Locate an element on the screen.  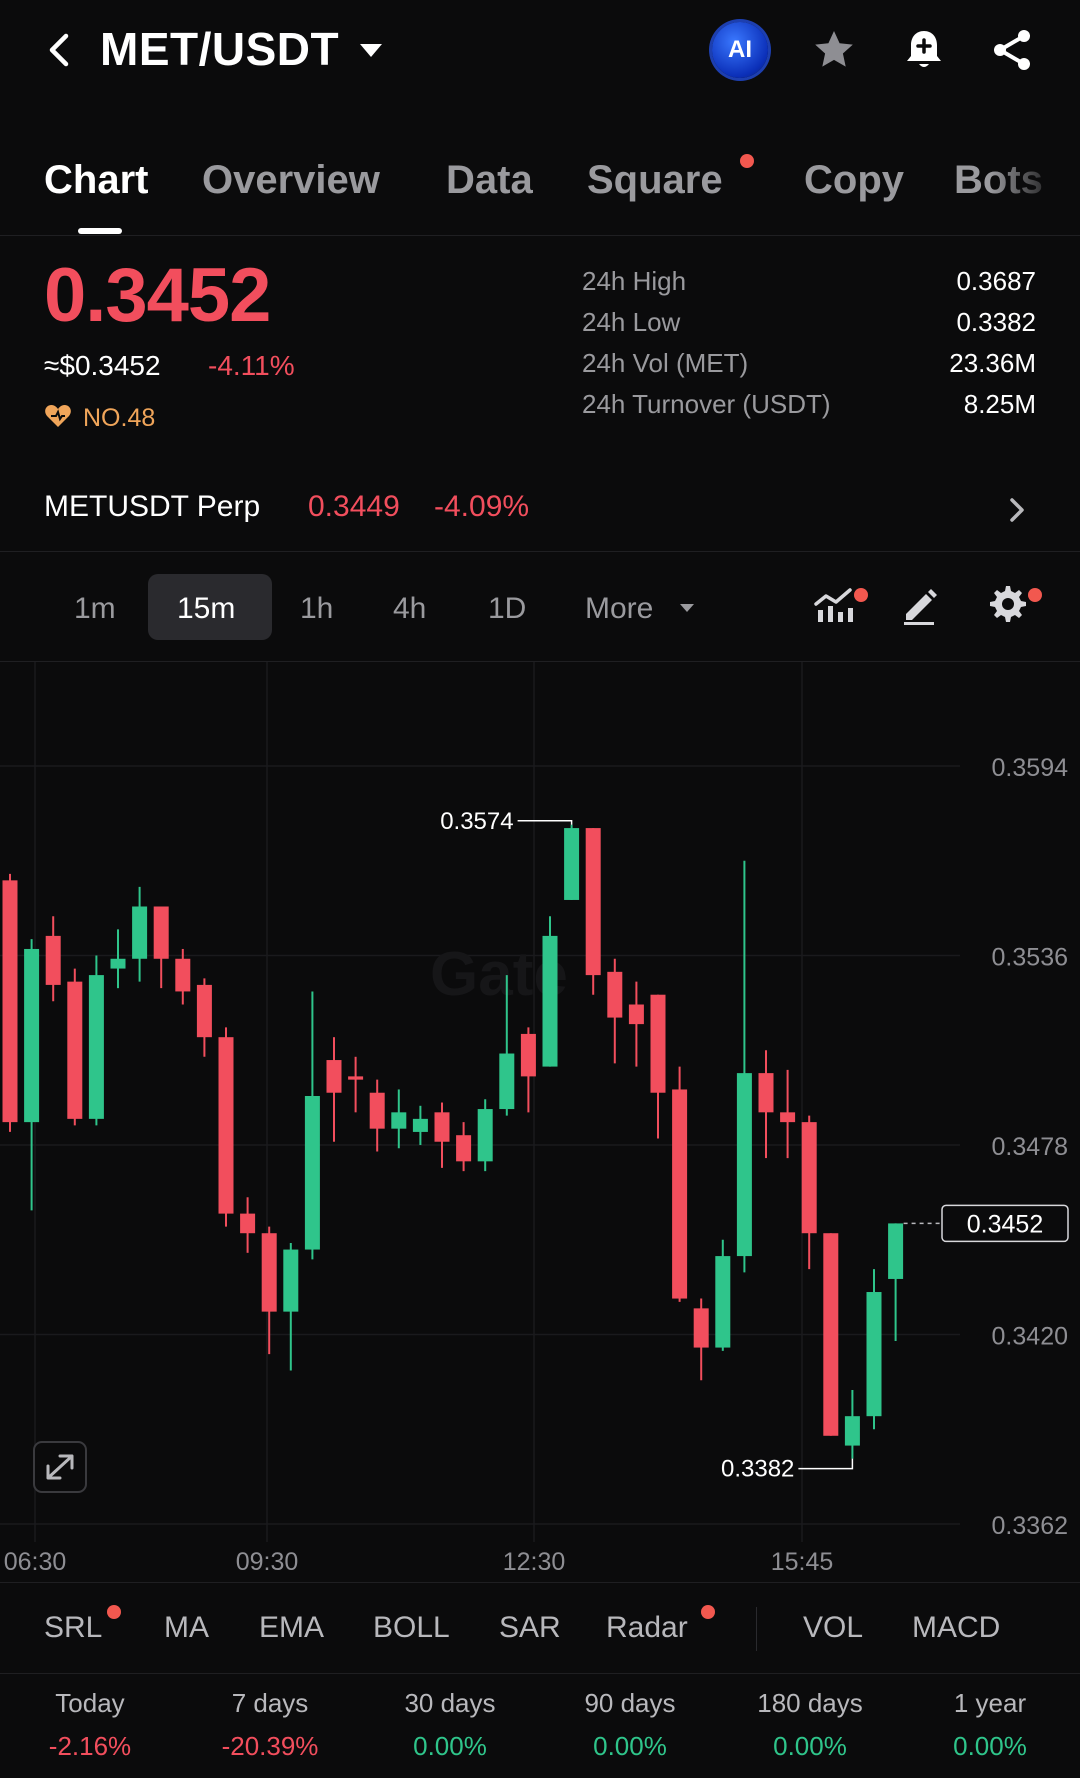
stat-label: 24h Turnover (USDT) is located at coordinates (706, 404).